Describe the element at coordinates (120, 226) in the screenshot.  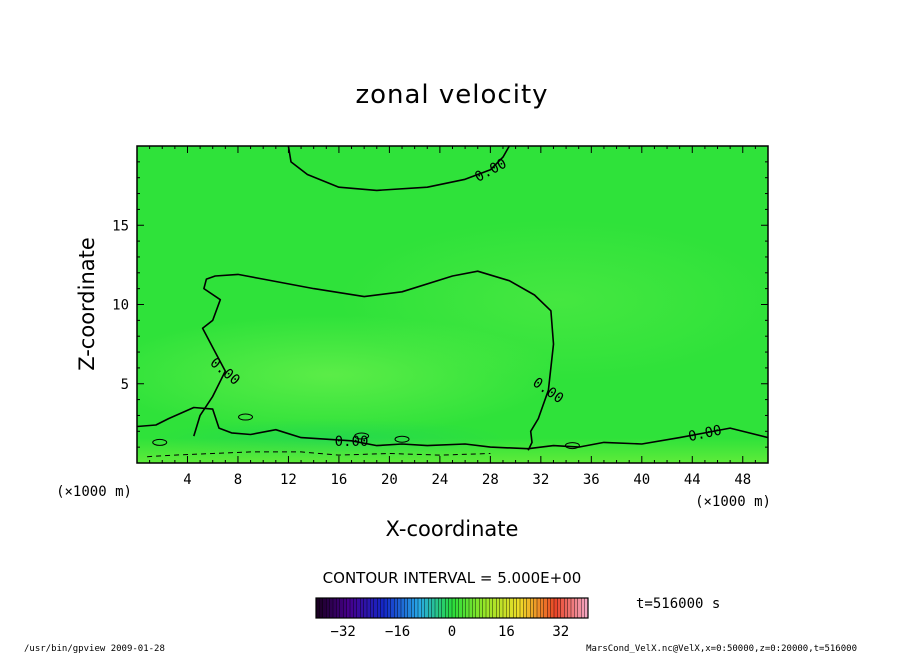
I see `y-tick-label: 15` at that location.